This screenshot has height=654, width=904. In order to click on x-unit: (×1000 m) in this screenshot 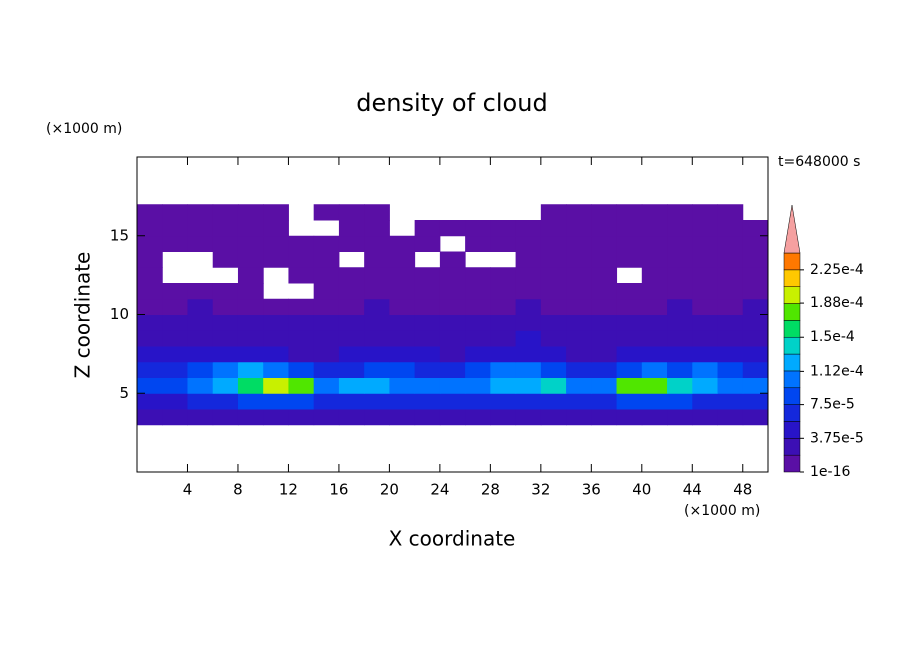, I will do `click(722, 511)`.